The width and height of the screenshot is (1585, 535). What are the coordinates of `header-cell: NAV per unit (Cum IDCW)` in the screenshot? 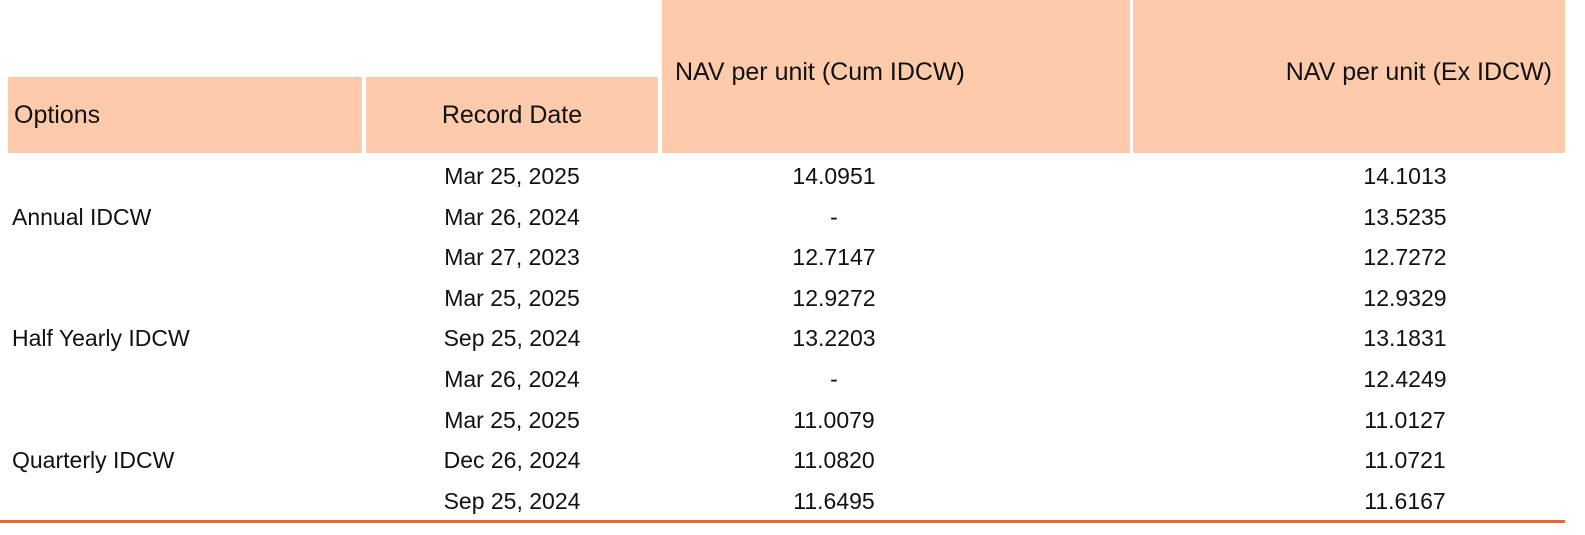 It's located at (896, 76).